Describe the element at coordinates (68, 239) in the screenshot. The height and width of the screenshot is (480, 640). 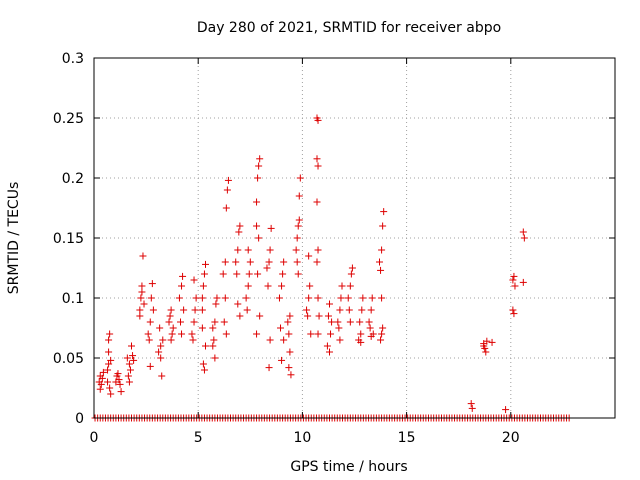
I see `y-tick-label: 0.15` at that location.